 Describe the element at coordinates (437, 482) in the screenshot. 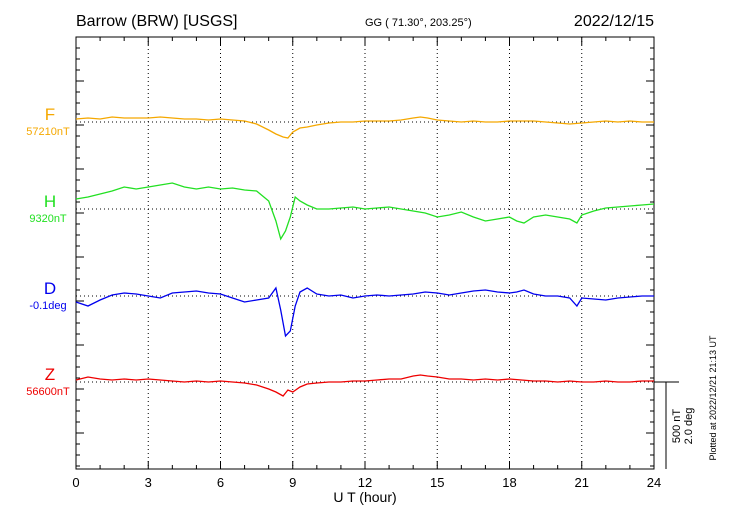

I see `x-tick-label-15: 15` at that location.